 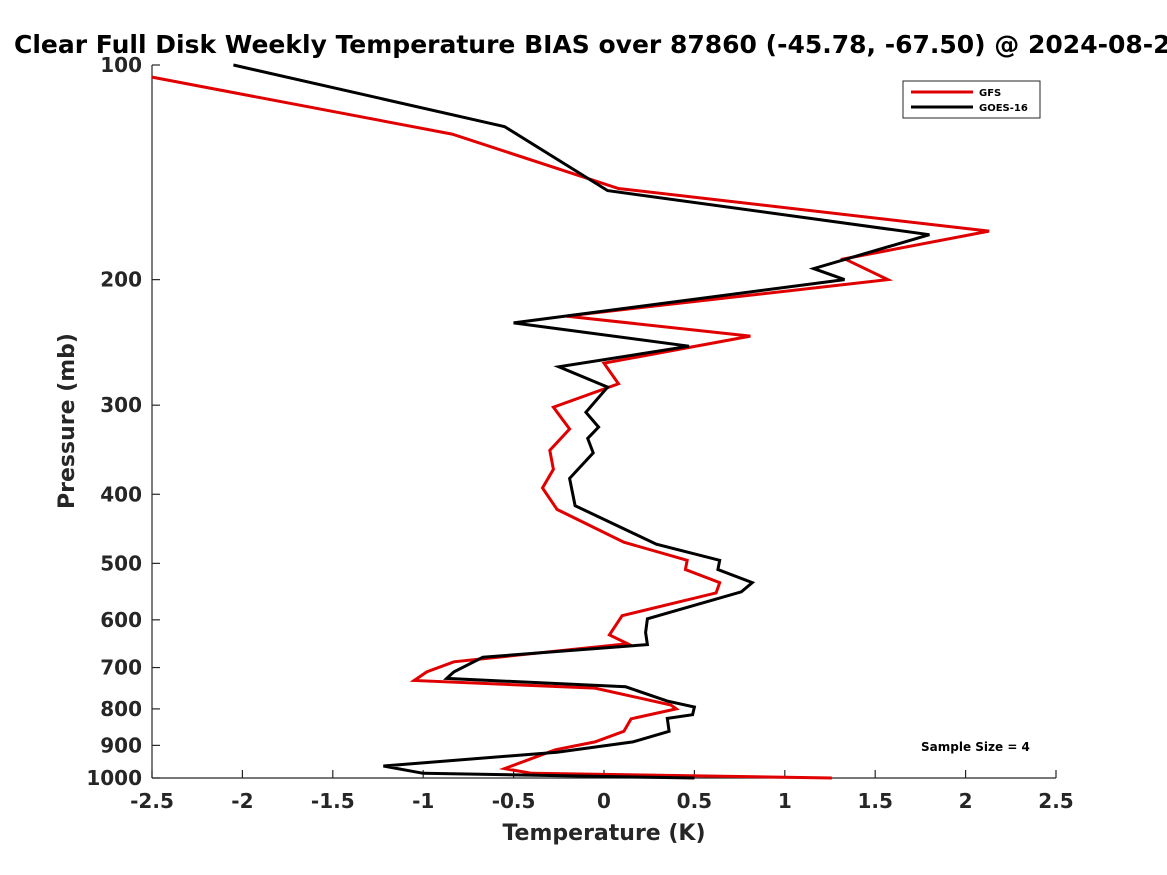 I want to click on y-tick-label: 600, so click(x=121, y=620).